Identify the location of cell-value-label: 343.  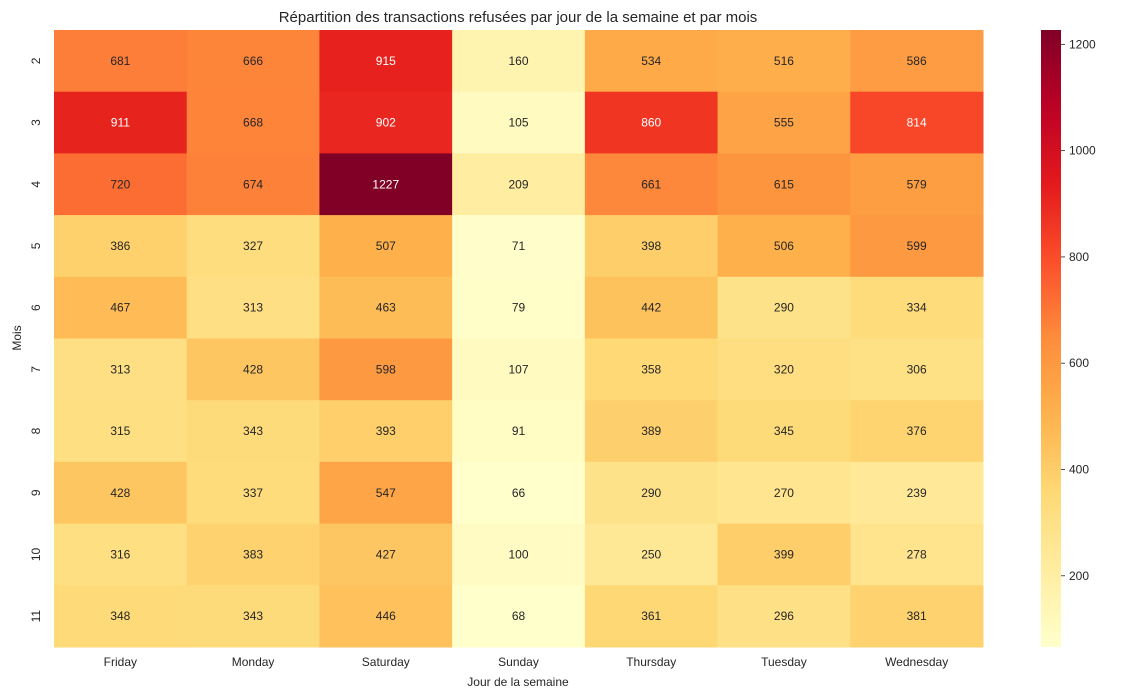
(253, 431).